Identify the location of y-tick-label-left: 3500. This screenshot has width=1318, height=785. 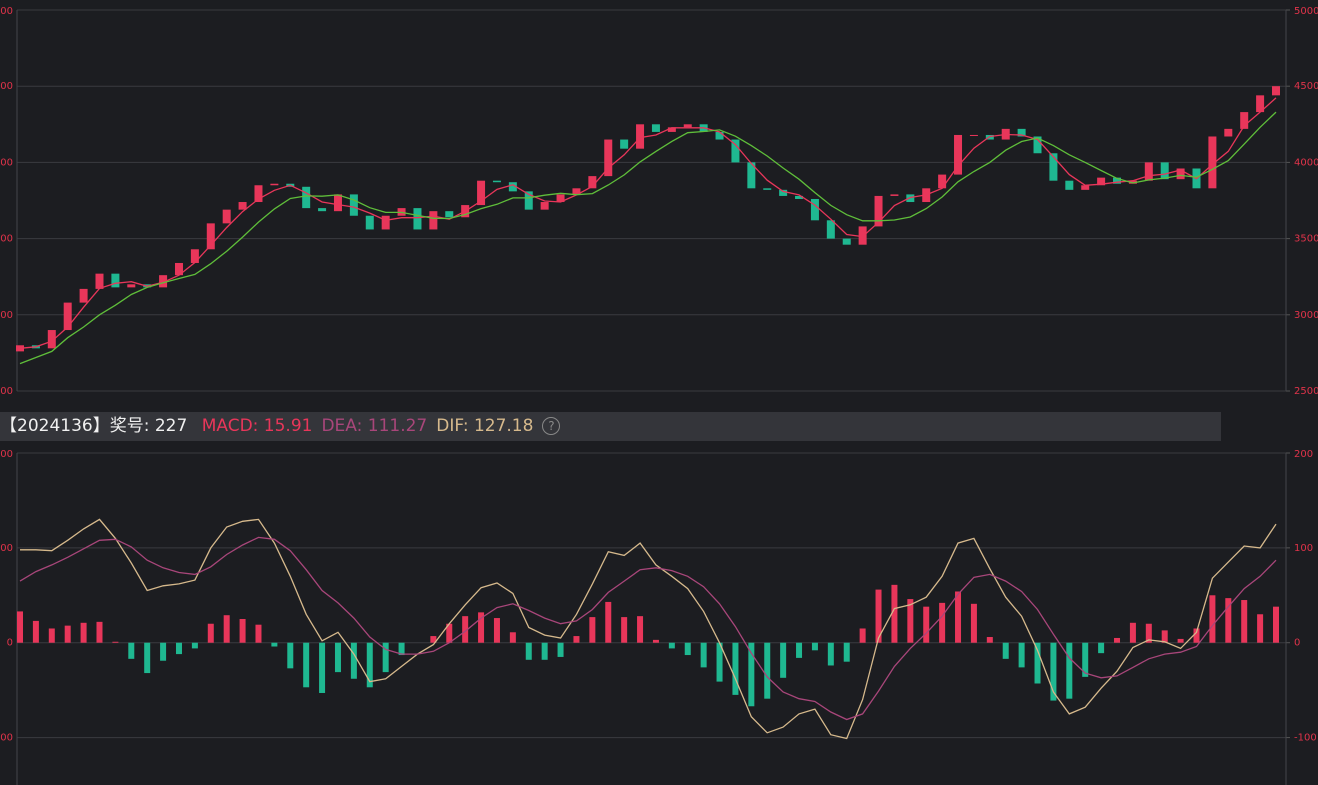
(6, 239).